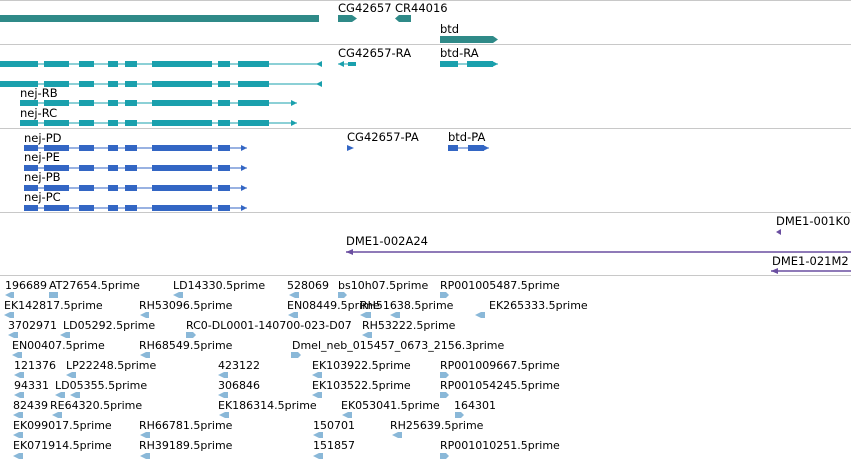 This screenshot has width=851, height=461. I want to click on clone-label: DME1-002A24, so click(387, 241).